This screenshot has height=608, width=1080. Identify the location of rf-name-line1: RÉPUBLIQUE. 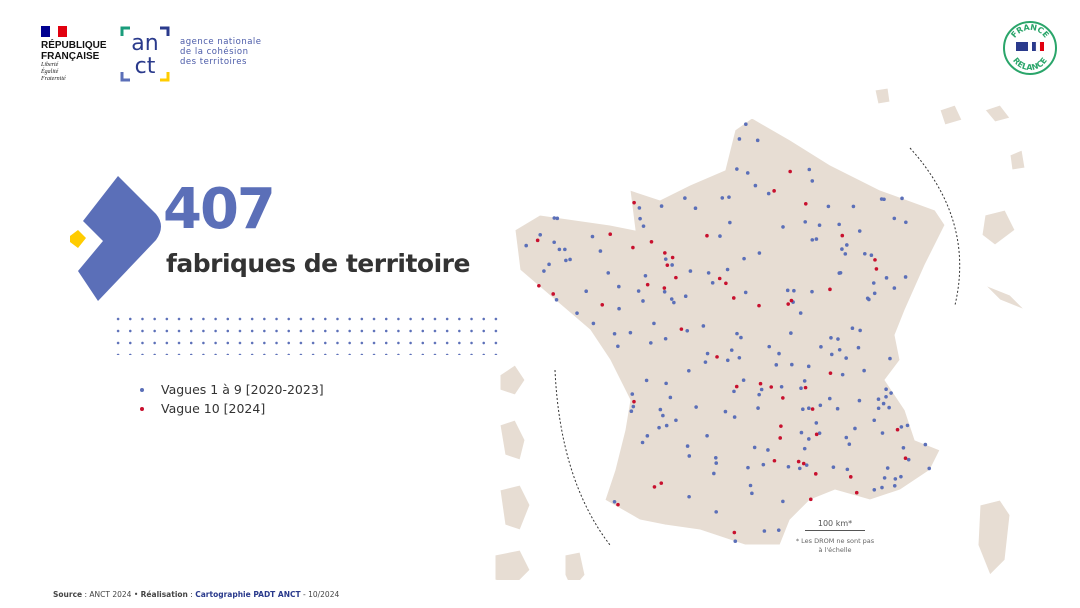
(74, 45).